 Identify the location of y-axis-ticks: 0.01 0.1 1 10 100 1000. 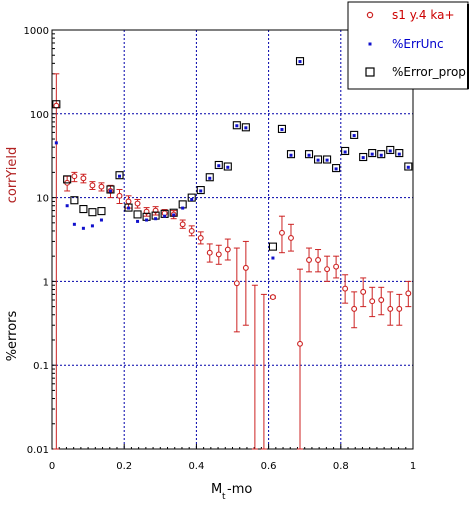
(40, 241).